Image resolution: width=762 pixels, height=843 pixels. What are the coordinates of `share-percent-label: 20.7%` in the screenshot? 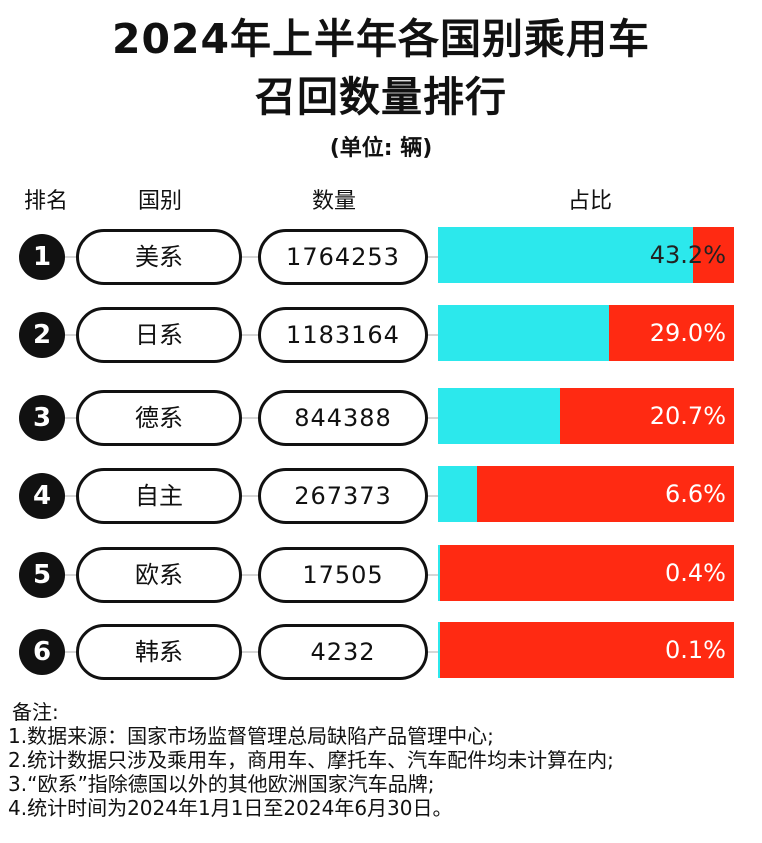 It's located at (687, 416).